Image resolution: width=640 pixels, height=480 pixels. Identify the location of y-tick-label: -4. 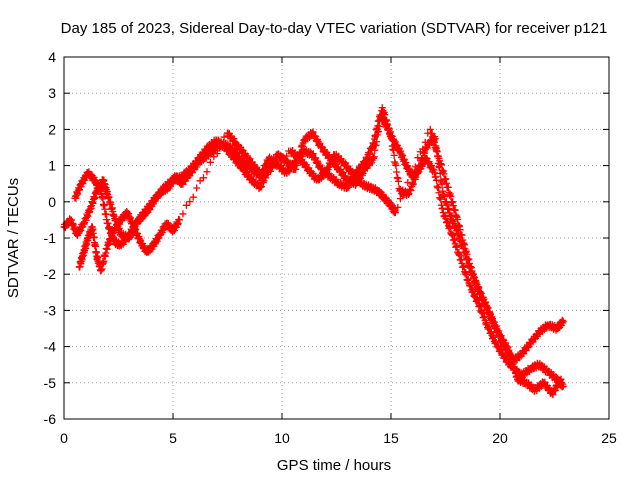
(50, 347).